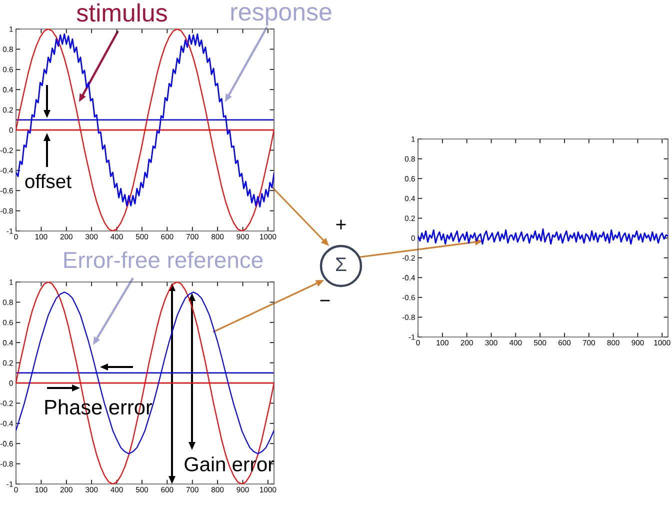  I want to click on series-label: Error-free reference, so click(163, 259).